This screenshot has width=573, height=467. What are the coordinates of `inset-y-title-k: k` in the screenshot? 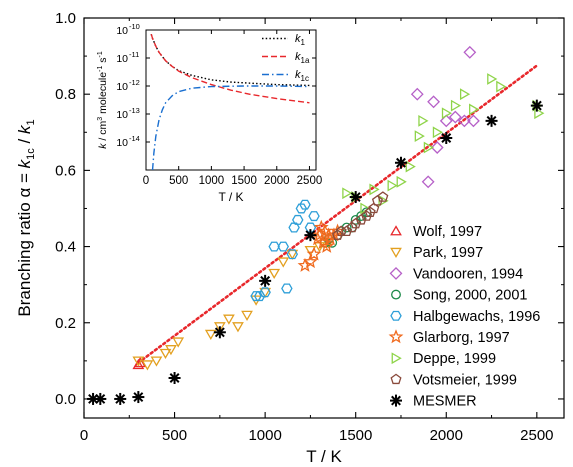 It's located at (103, 146).